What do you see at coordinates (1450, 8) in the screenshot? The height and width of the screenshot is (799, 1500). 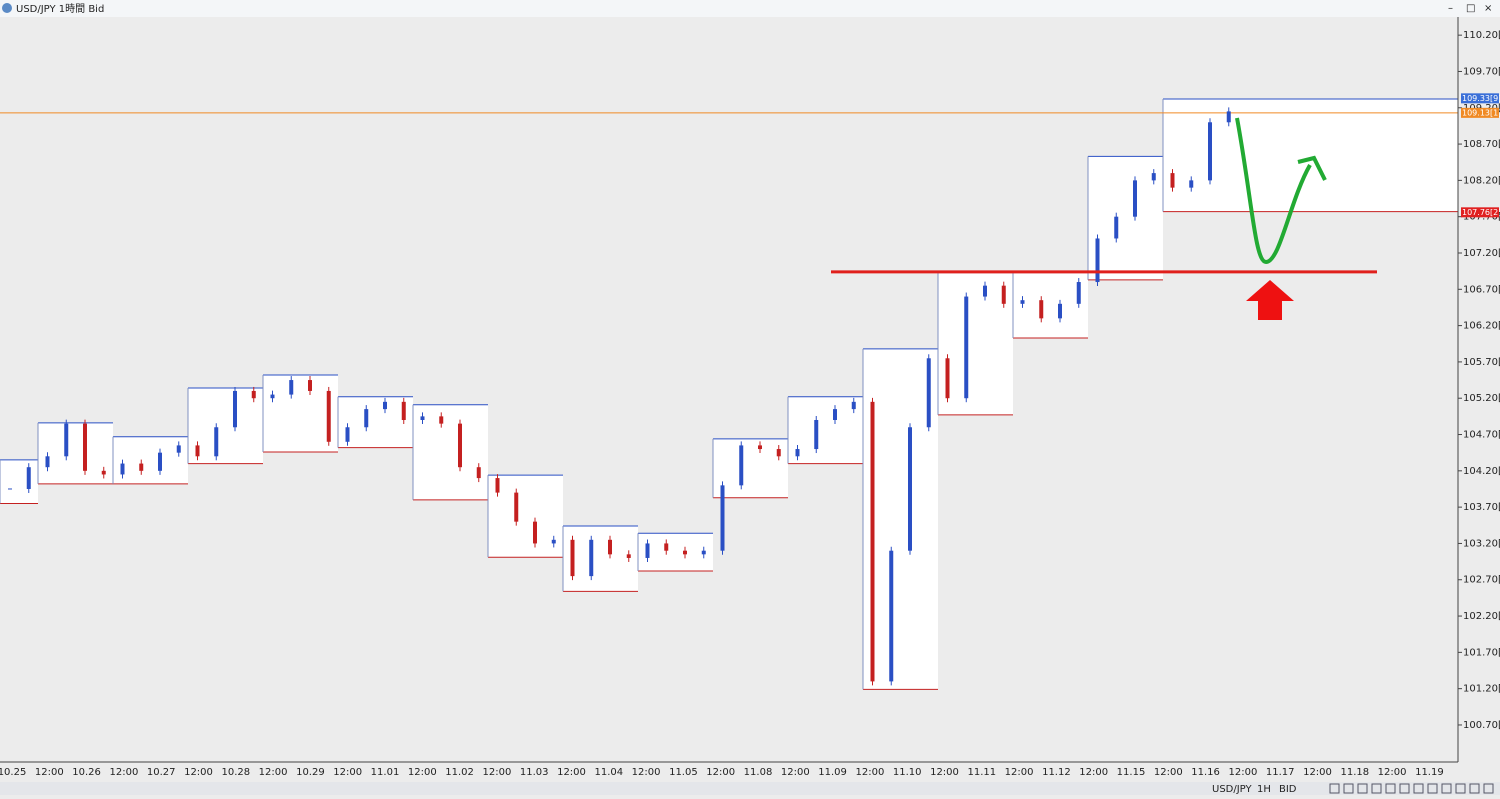 I see `minimize-button: –` at bounding box center [1450, 8].